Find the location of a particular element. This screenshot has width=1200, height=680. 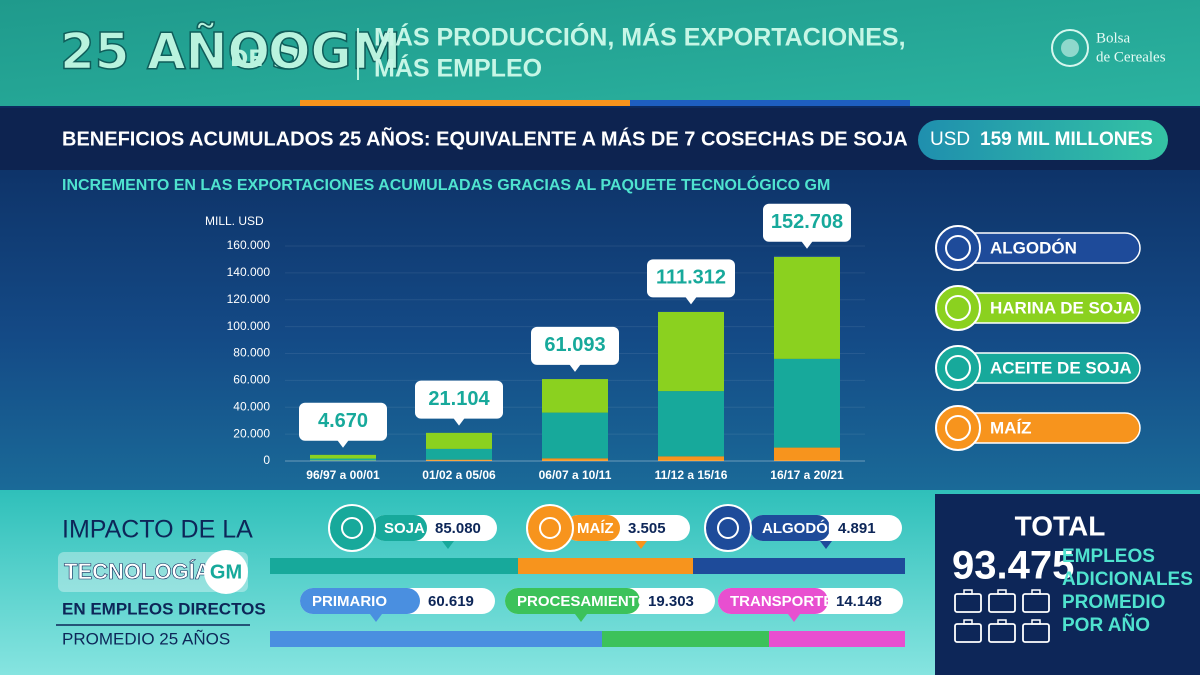

employment-name: TRANSPORTE is located at coordinates (781, 601).